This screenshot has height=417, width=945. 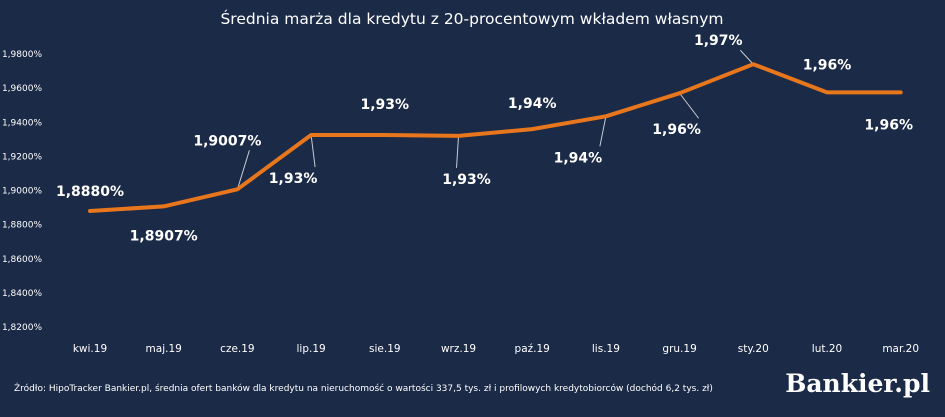 What do you see at coordinates (857, 383) in the screenshot?
I see `bankier-logo: Bankier.pl` at bounding box center [857, 383].